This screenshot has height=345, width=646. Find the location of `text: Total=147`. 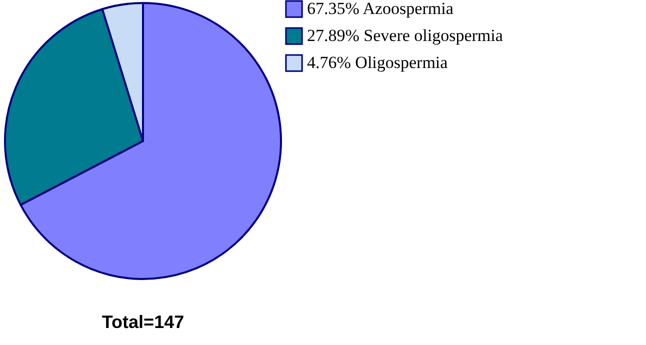

text: Total=147 is located at coordinates (143, 322).